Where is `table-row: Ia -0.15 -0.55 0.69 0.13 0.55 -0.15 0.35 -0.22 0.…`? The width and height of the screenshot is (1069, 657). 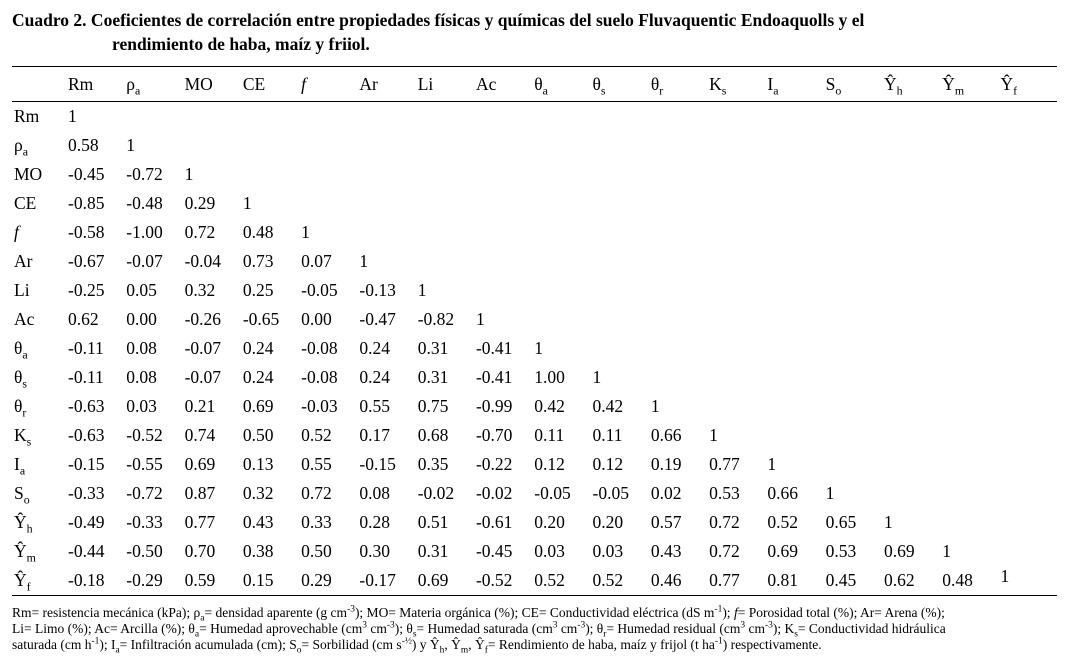 table-row: Ia -0.15 -0.55 0.69 0.13 0.55 -0.15 0.35 -0.22 0.… is located at coordinates (534, 464).